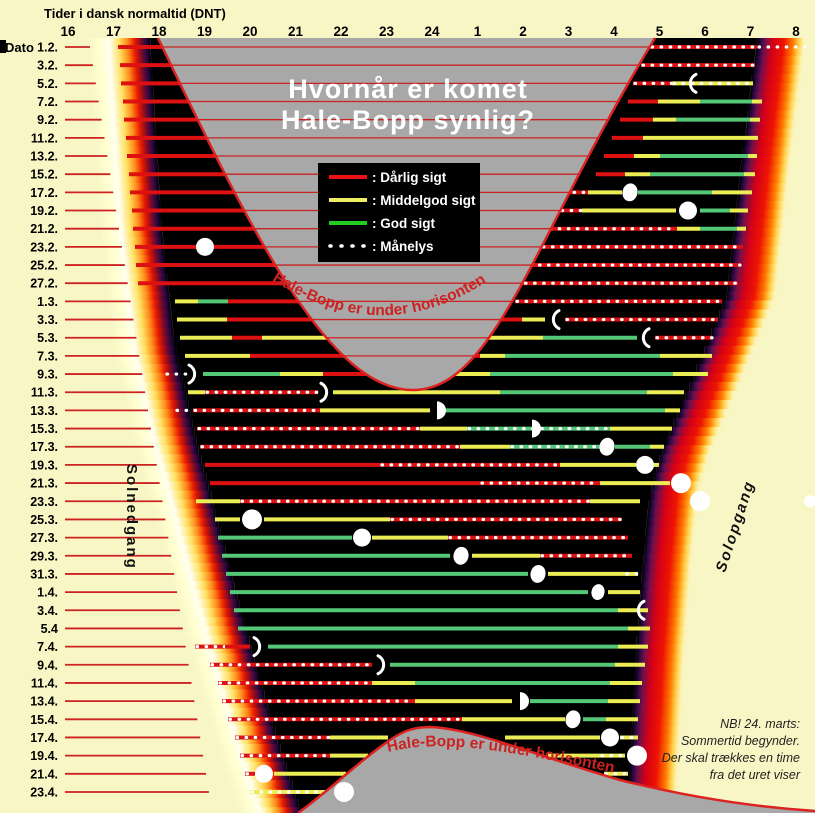 The width and height of the screenshot is (815, 813). Describe the element at coordinates (47, 48) in the screenshot. I see `date-label: 1.2.` at that location.